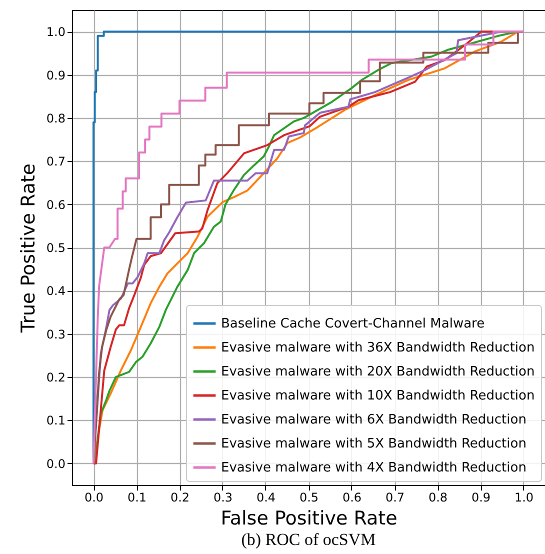 This screenshot has height=554, width=545. Describe the element at coordinates (223, 497) in the screenshot. I see `x-tick-label: 0.3` at that location.